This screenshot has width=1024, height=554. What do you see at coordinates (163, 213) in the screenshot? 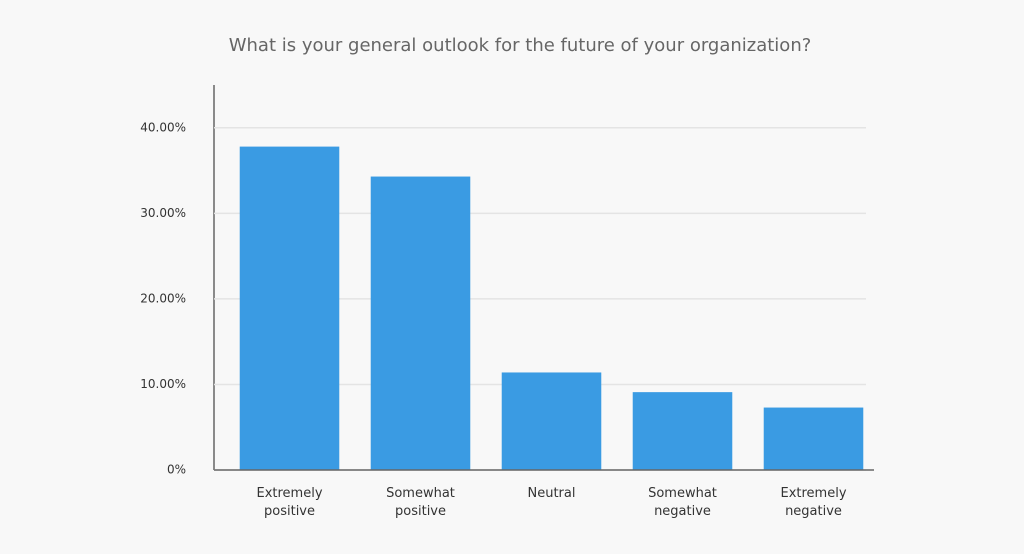
I see `y-tick-label: 30.00%` at bounding box center [163, 213].